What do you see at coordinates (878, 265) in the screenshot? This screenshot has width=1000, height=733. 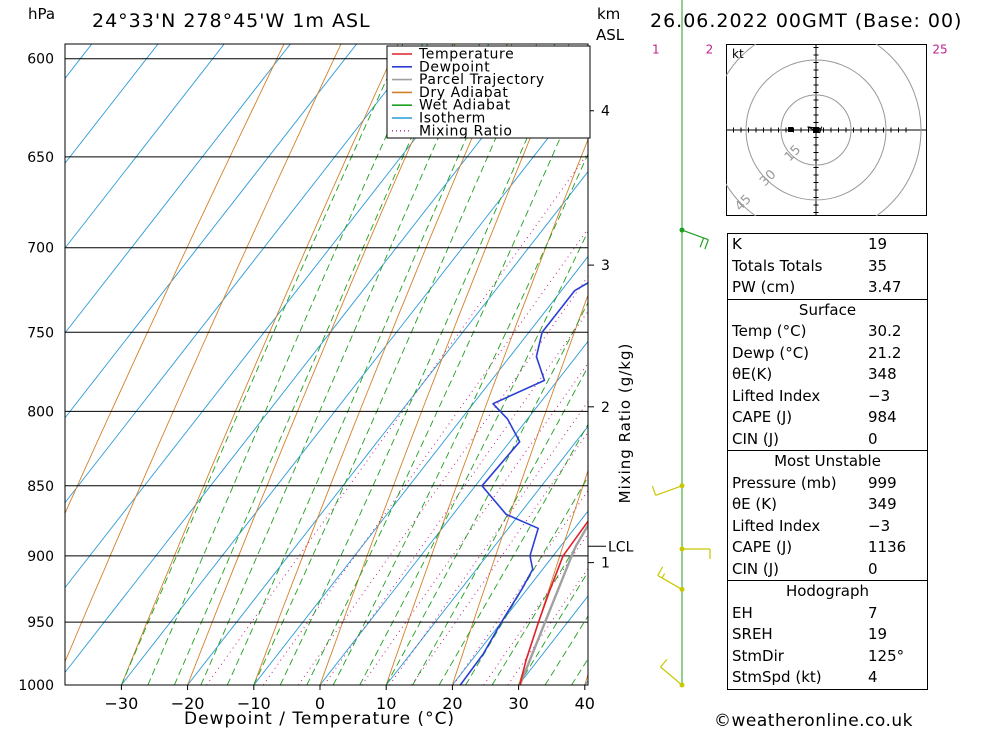 I see `totals-totals-value: 35` at bounding box center [878, 265].